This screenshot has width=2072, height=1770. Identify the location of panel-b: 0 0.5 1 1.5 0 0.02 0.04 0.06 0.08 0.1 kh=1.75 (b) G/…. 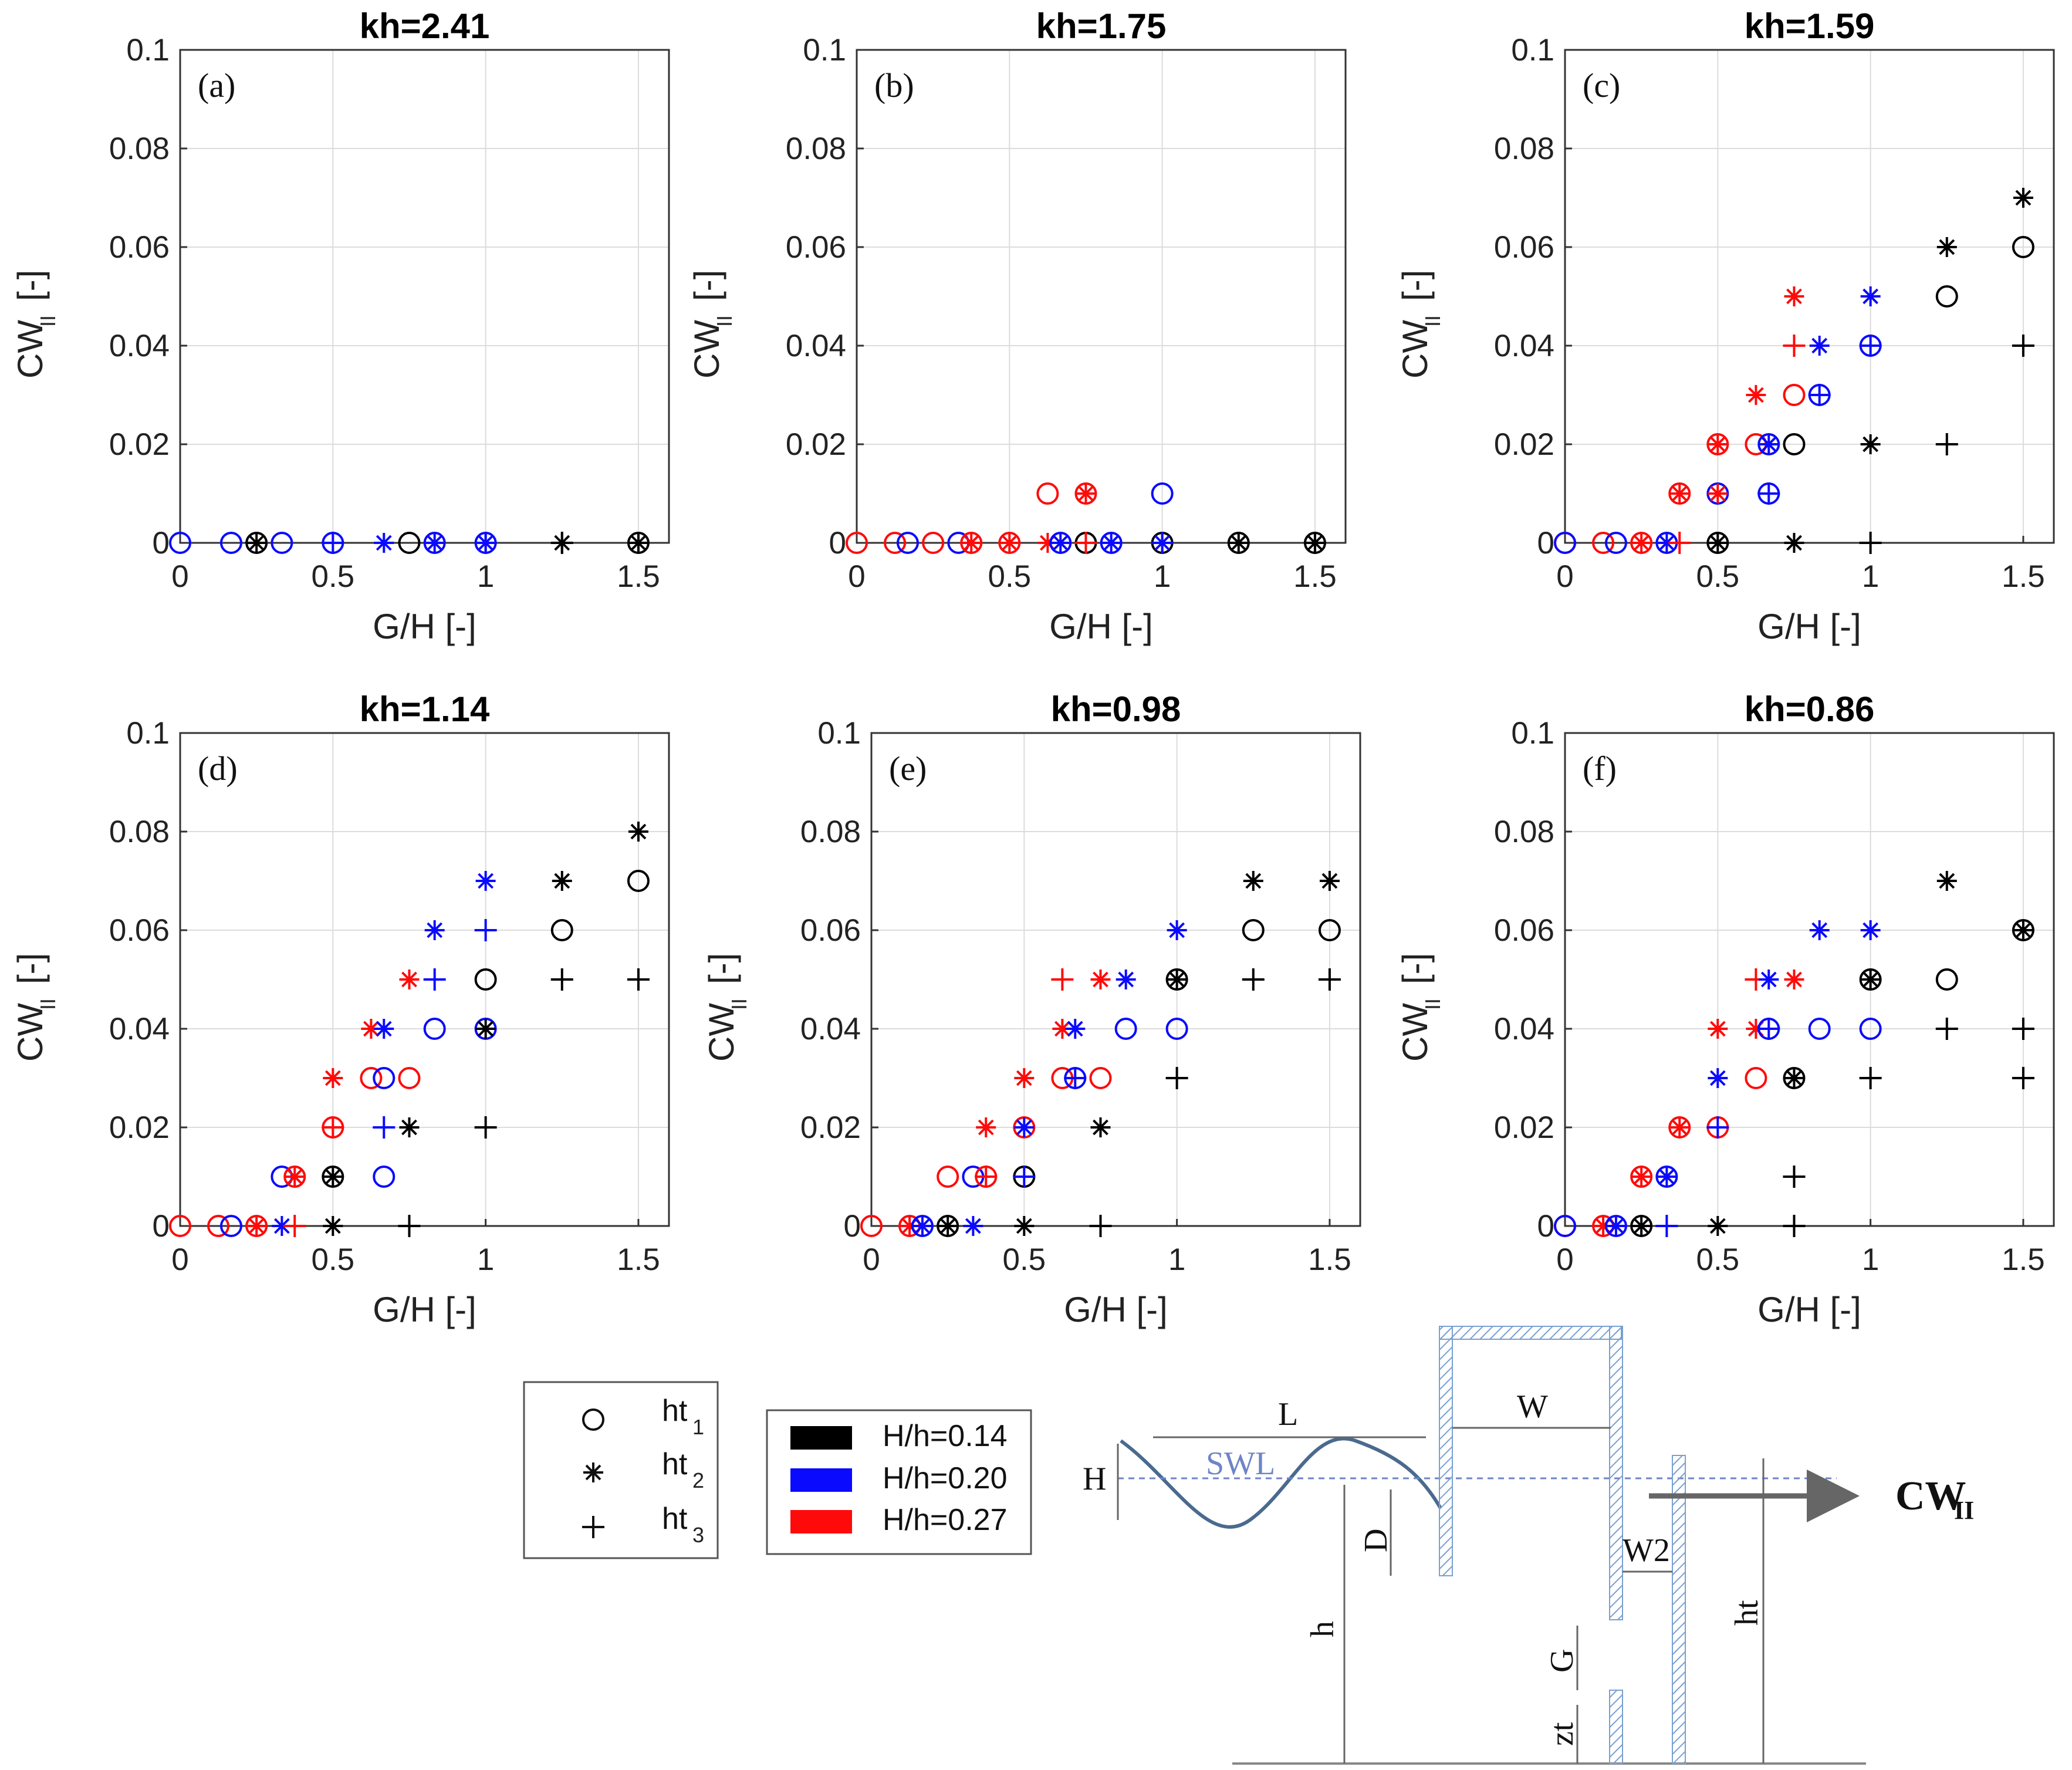
(1017, 326).